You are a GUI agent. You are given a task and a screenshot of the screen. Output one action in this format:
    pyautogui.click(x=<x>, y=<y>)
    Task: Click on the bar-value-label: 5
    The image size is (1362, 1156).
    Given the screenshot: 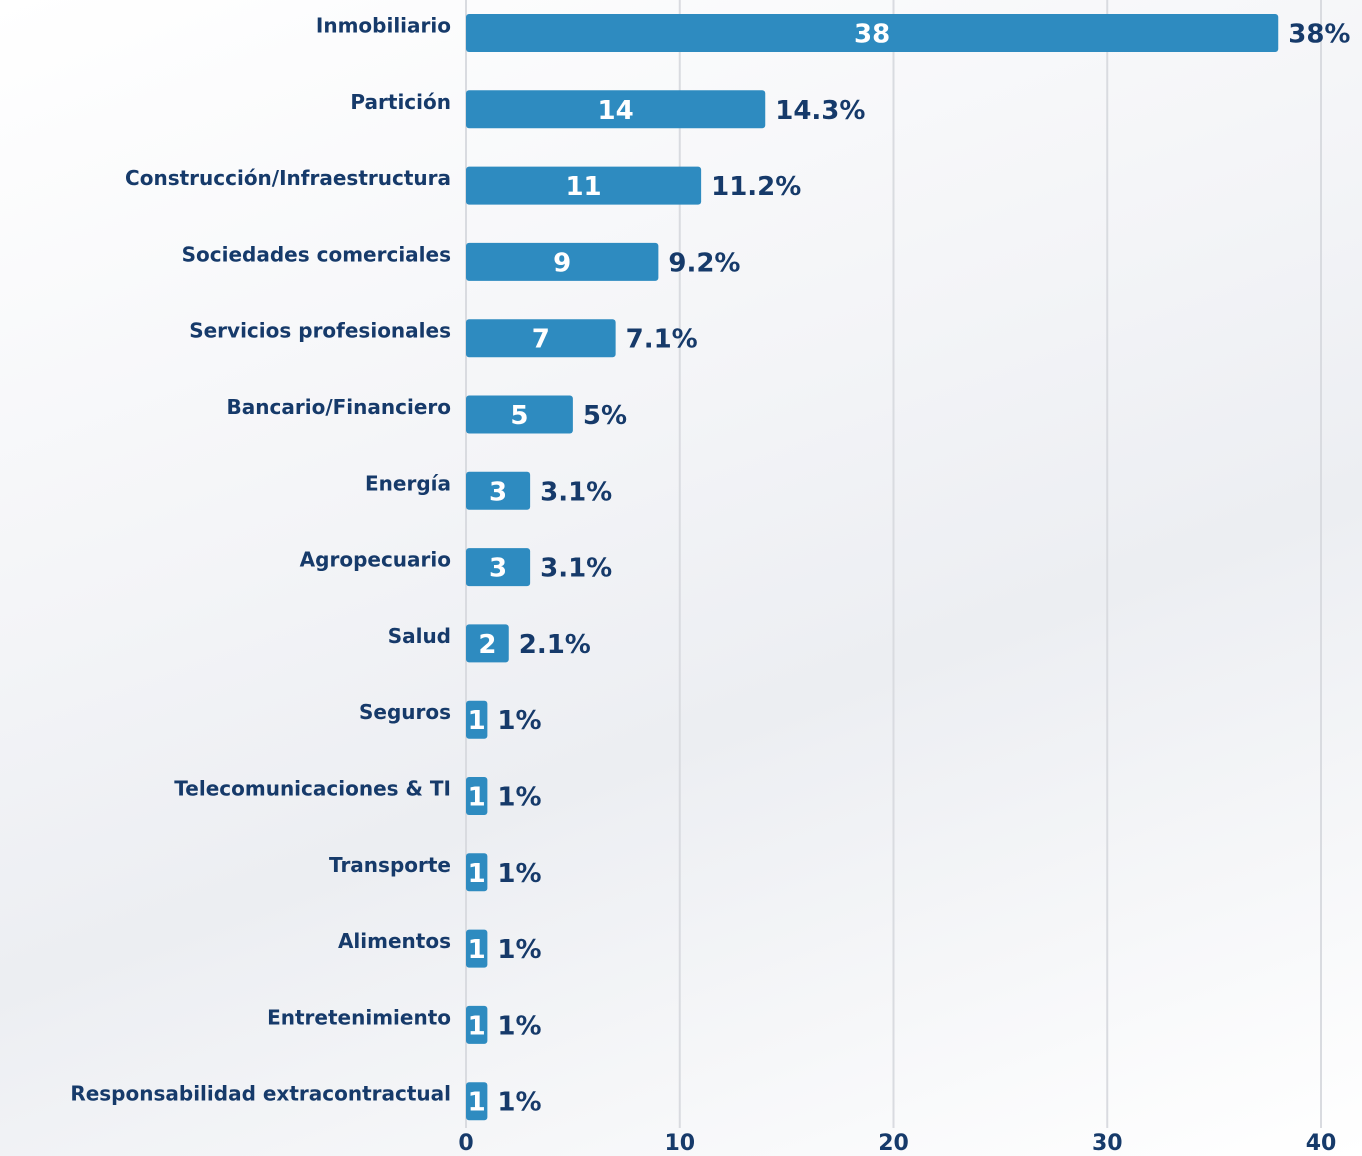 What is the action you would take?
    pyautogui.click(x=519, y=416)
    